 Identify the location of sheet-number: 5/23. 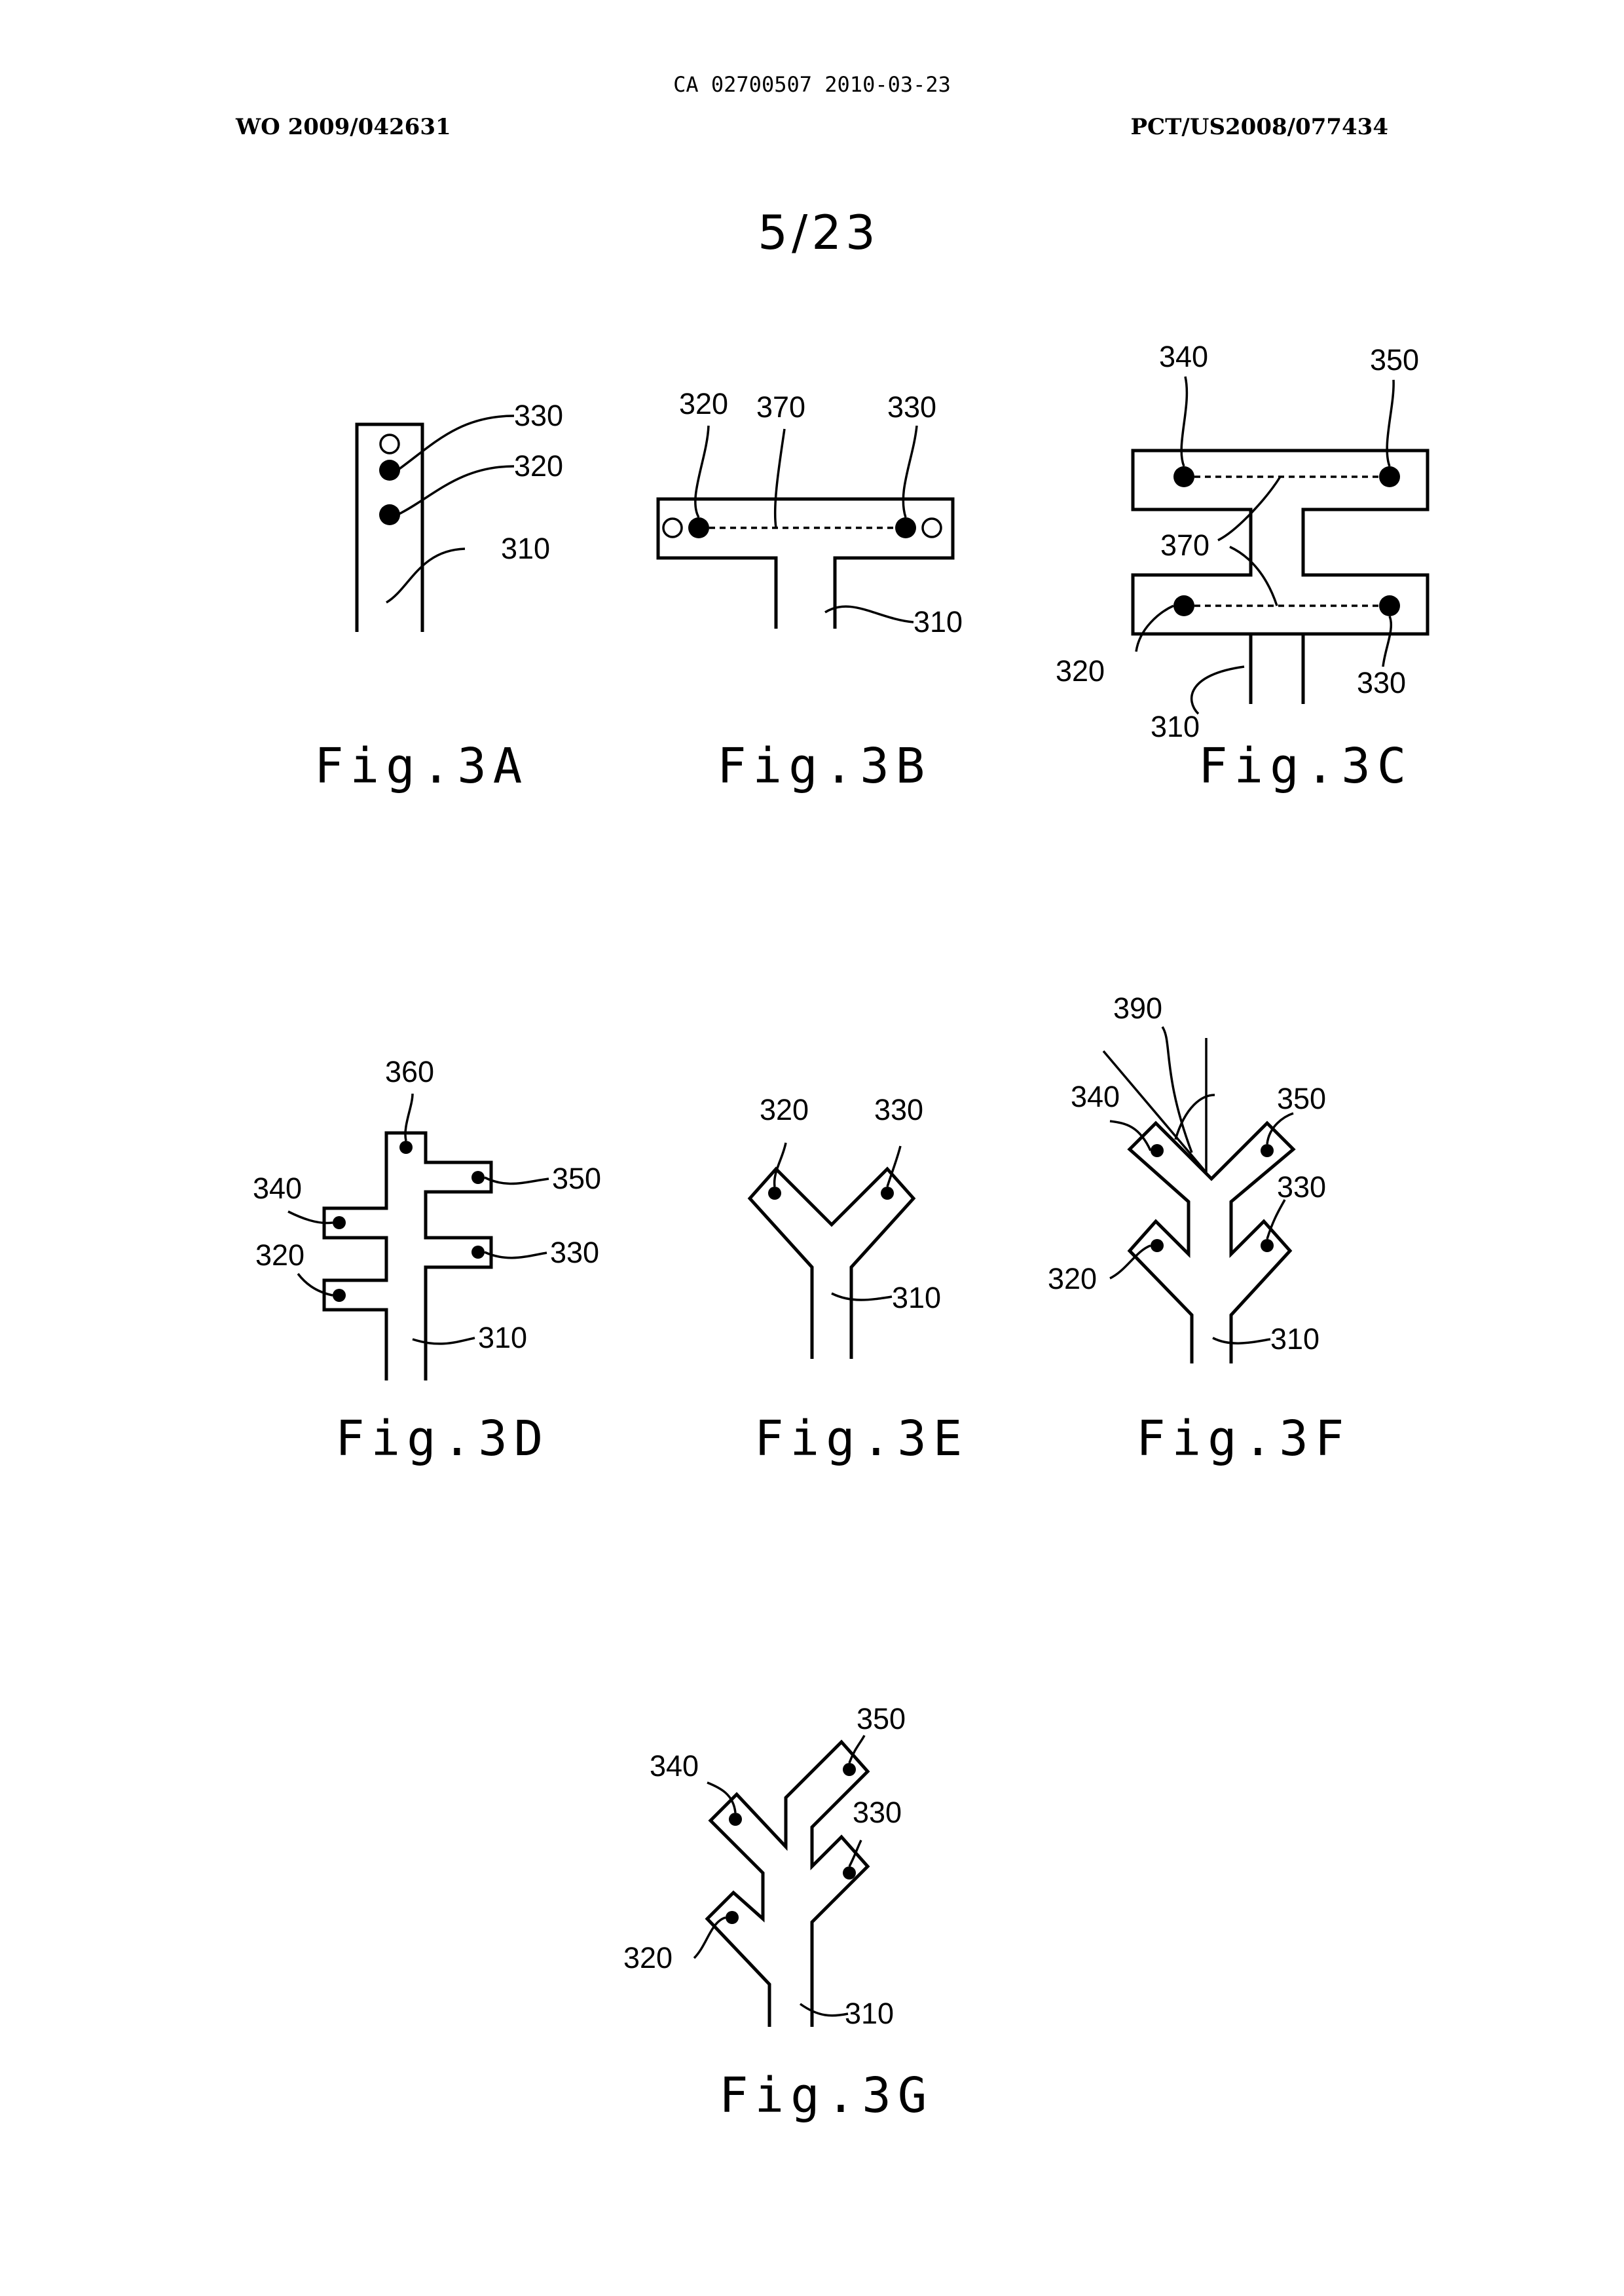
(818, 233).